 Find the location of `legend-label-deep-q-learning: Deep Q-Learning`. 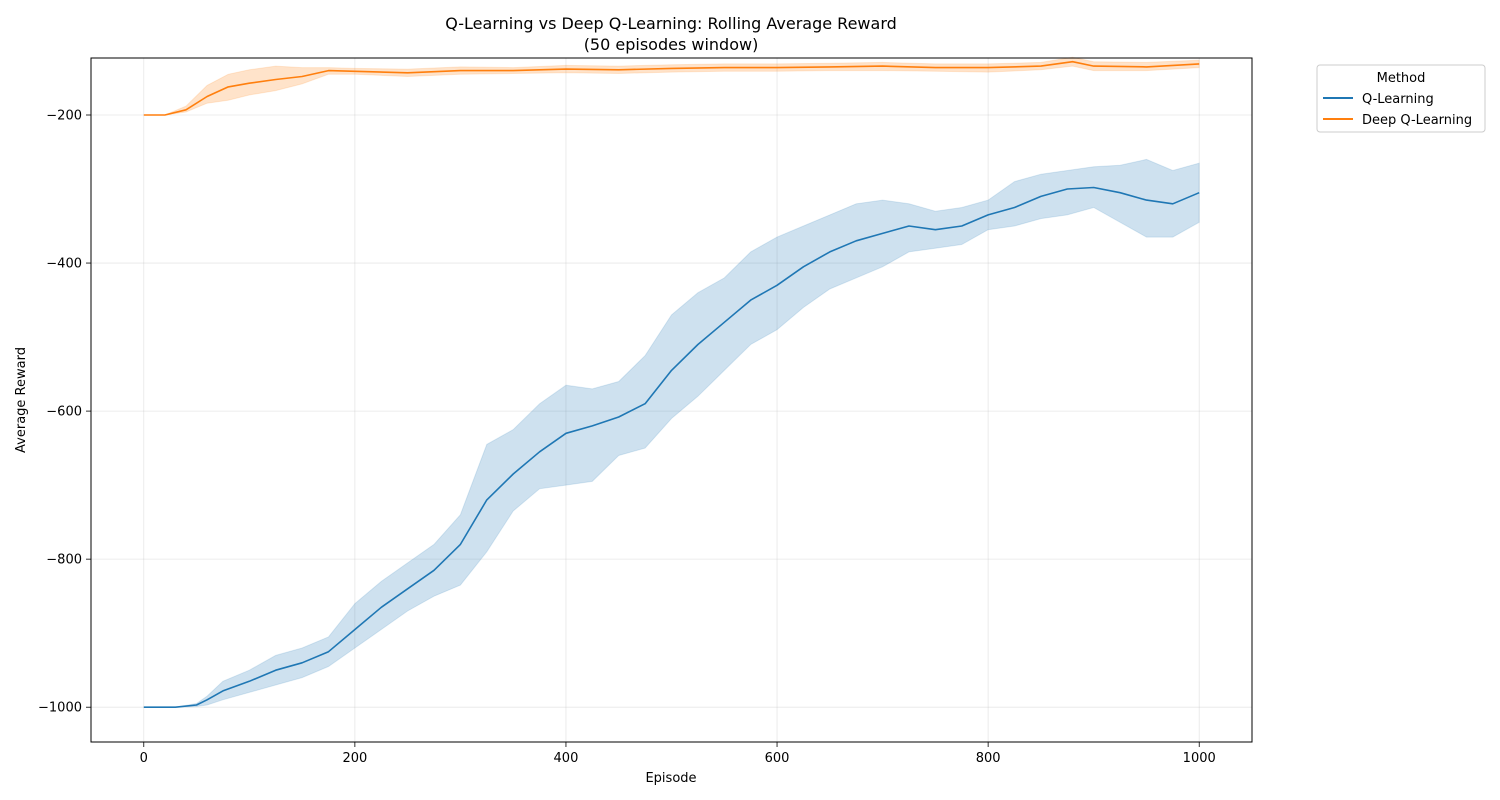

legend-label-deep-q-learning: Deep Q-Learning is located at coordinates (1417, 120).